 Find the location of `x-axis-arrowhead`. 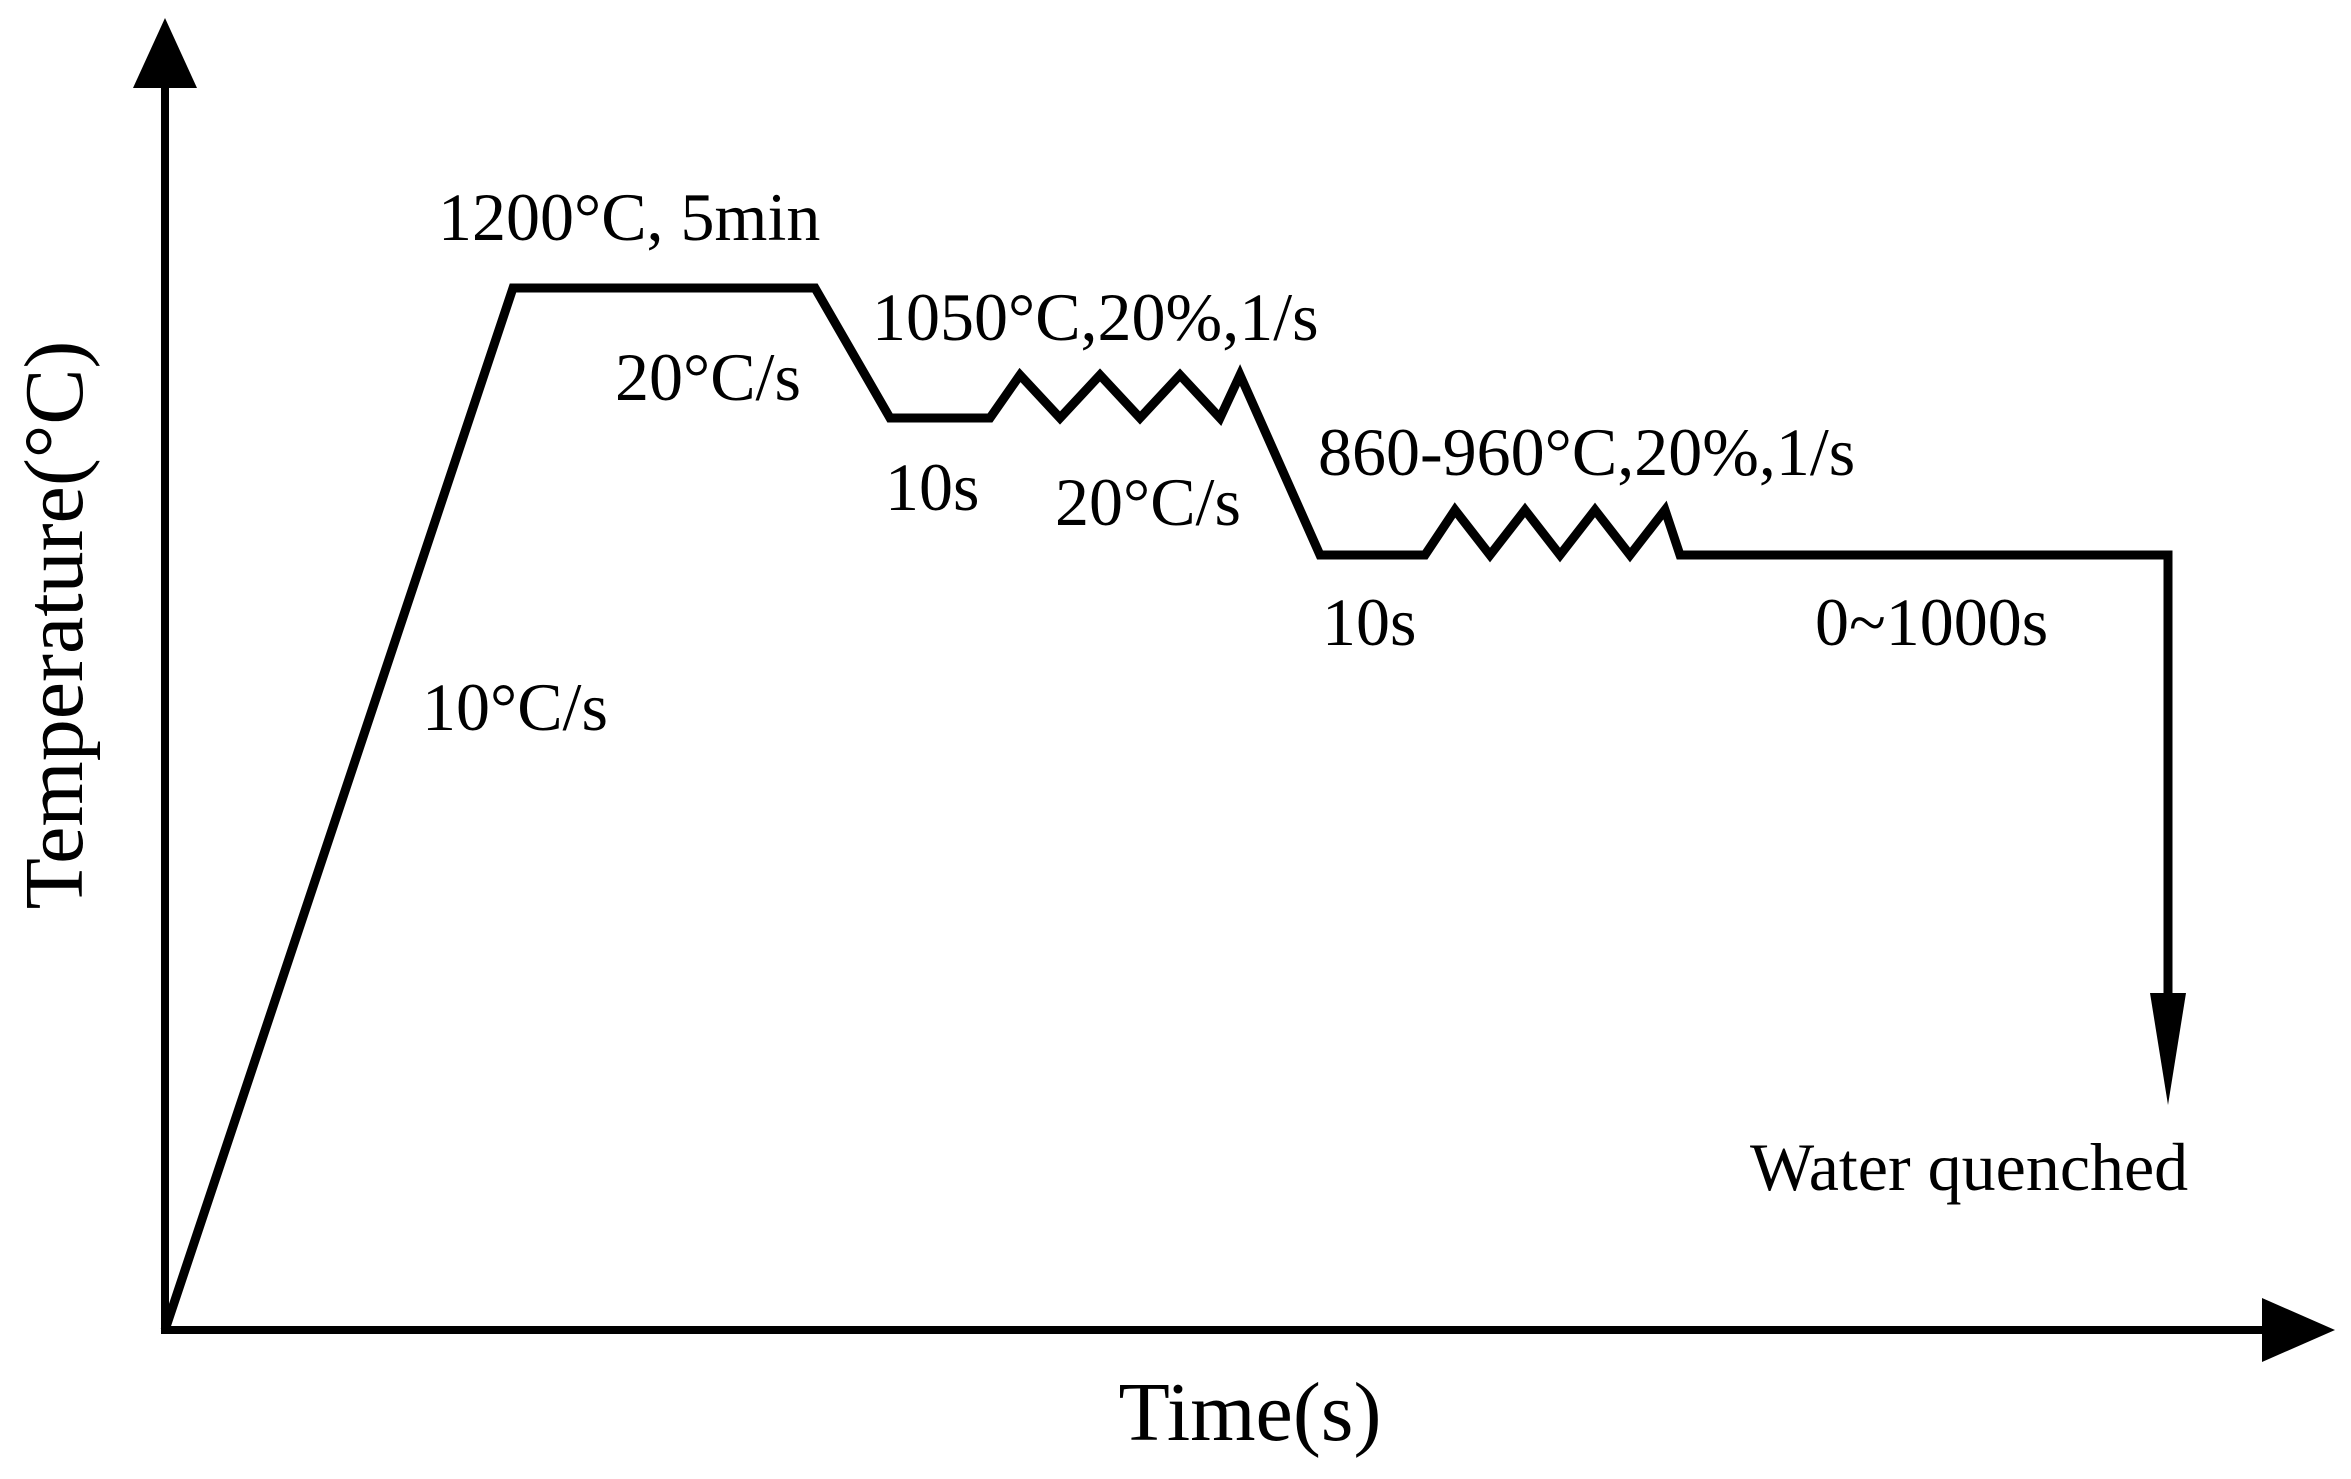

x-axis-arrowhead is located at coordinates (2298, 1330).